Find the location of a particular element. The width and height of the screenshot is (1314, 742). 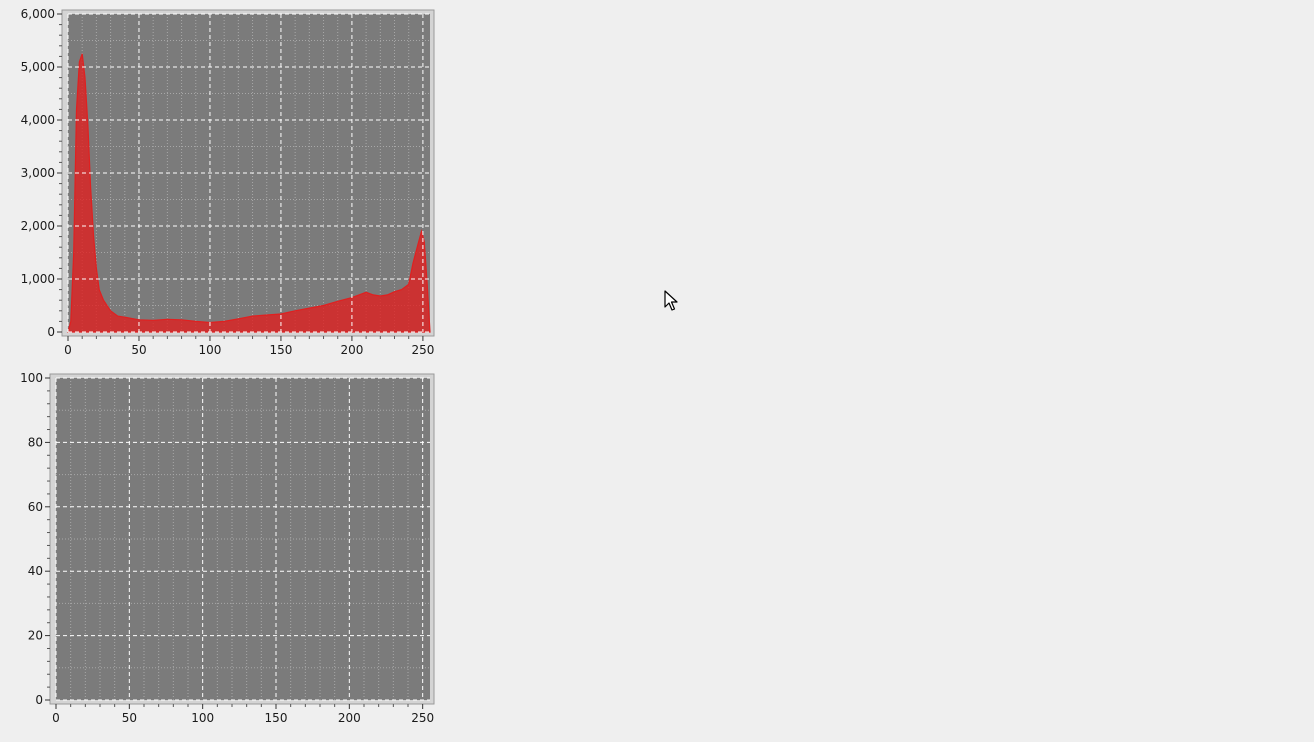

y-tick-label: 2,000 is located at coordinates (38, 226).